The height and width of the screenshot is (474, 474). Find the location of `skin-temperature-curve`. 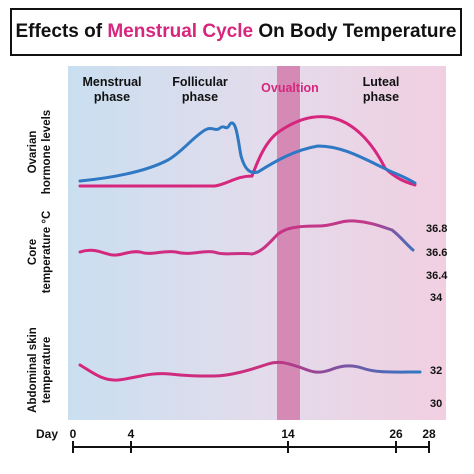

skin-temperature-curve is located at coordinates (250, 371).